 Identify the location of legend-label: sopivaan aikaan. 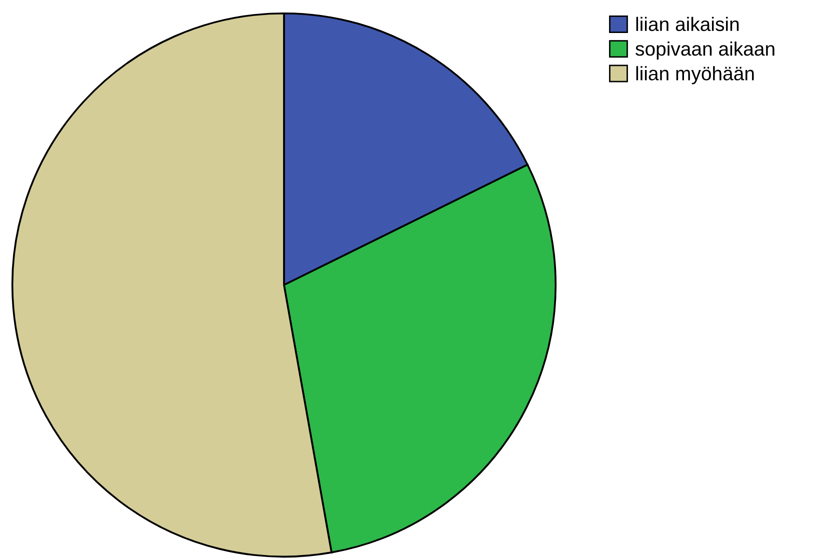
(705, 50).